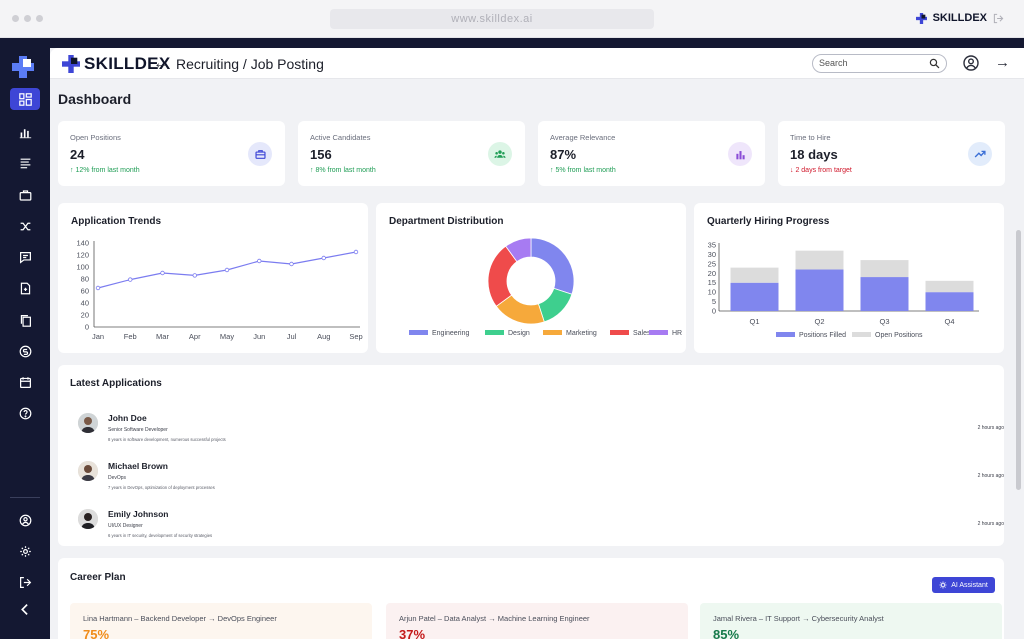 Image resolution: width=1024 pixels, height=639 pixels. What do you see at coordinates (250, 64) in the screenshot?
I see `breadcrumb: Recruiting / Job Posting` at bounding box center [250, 64].